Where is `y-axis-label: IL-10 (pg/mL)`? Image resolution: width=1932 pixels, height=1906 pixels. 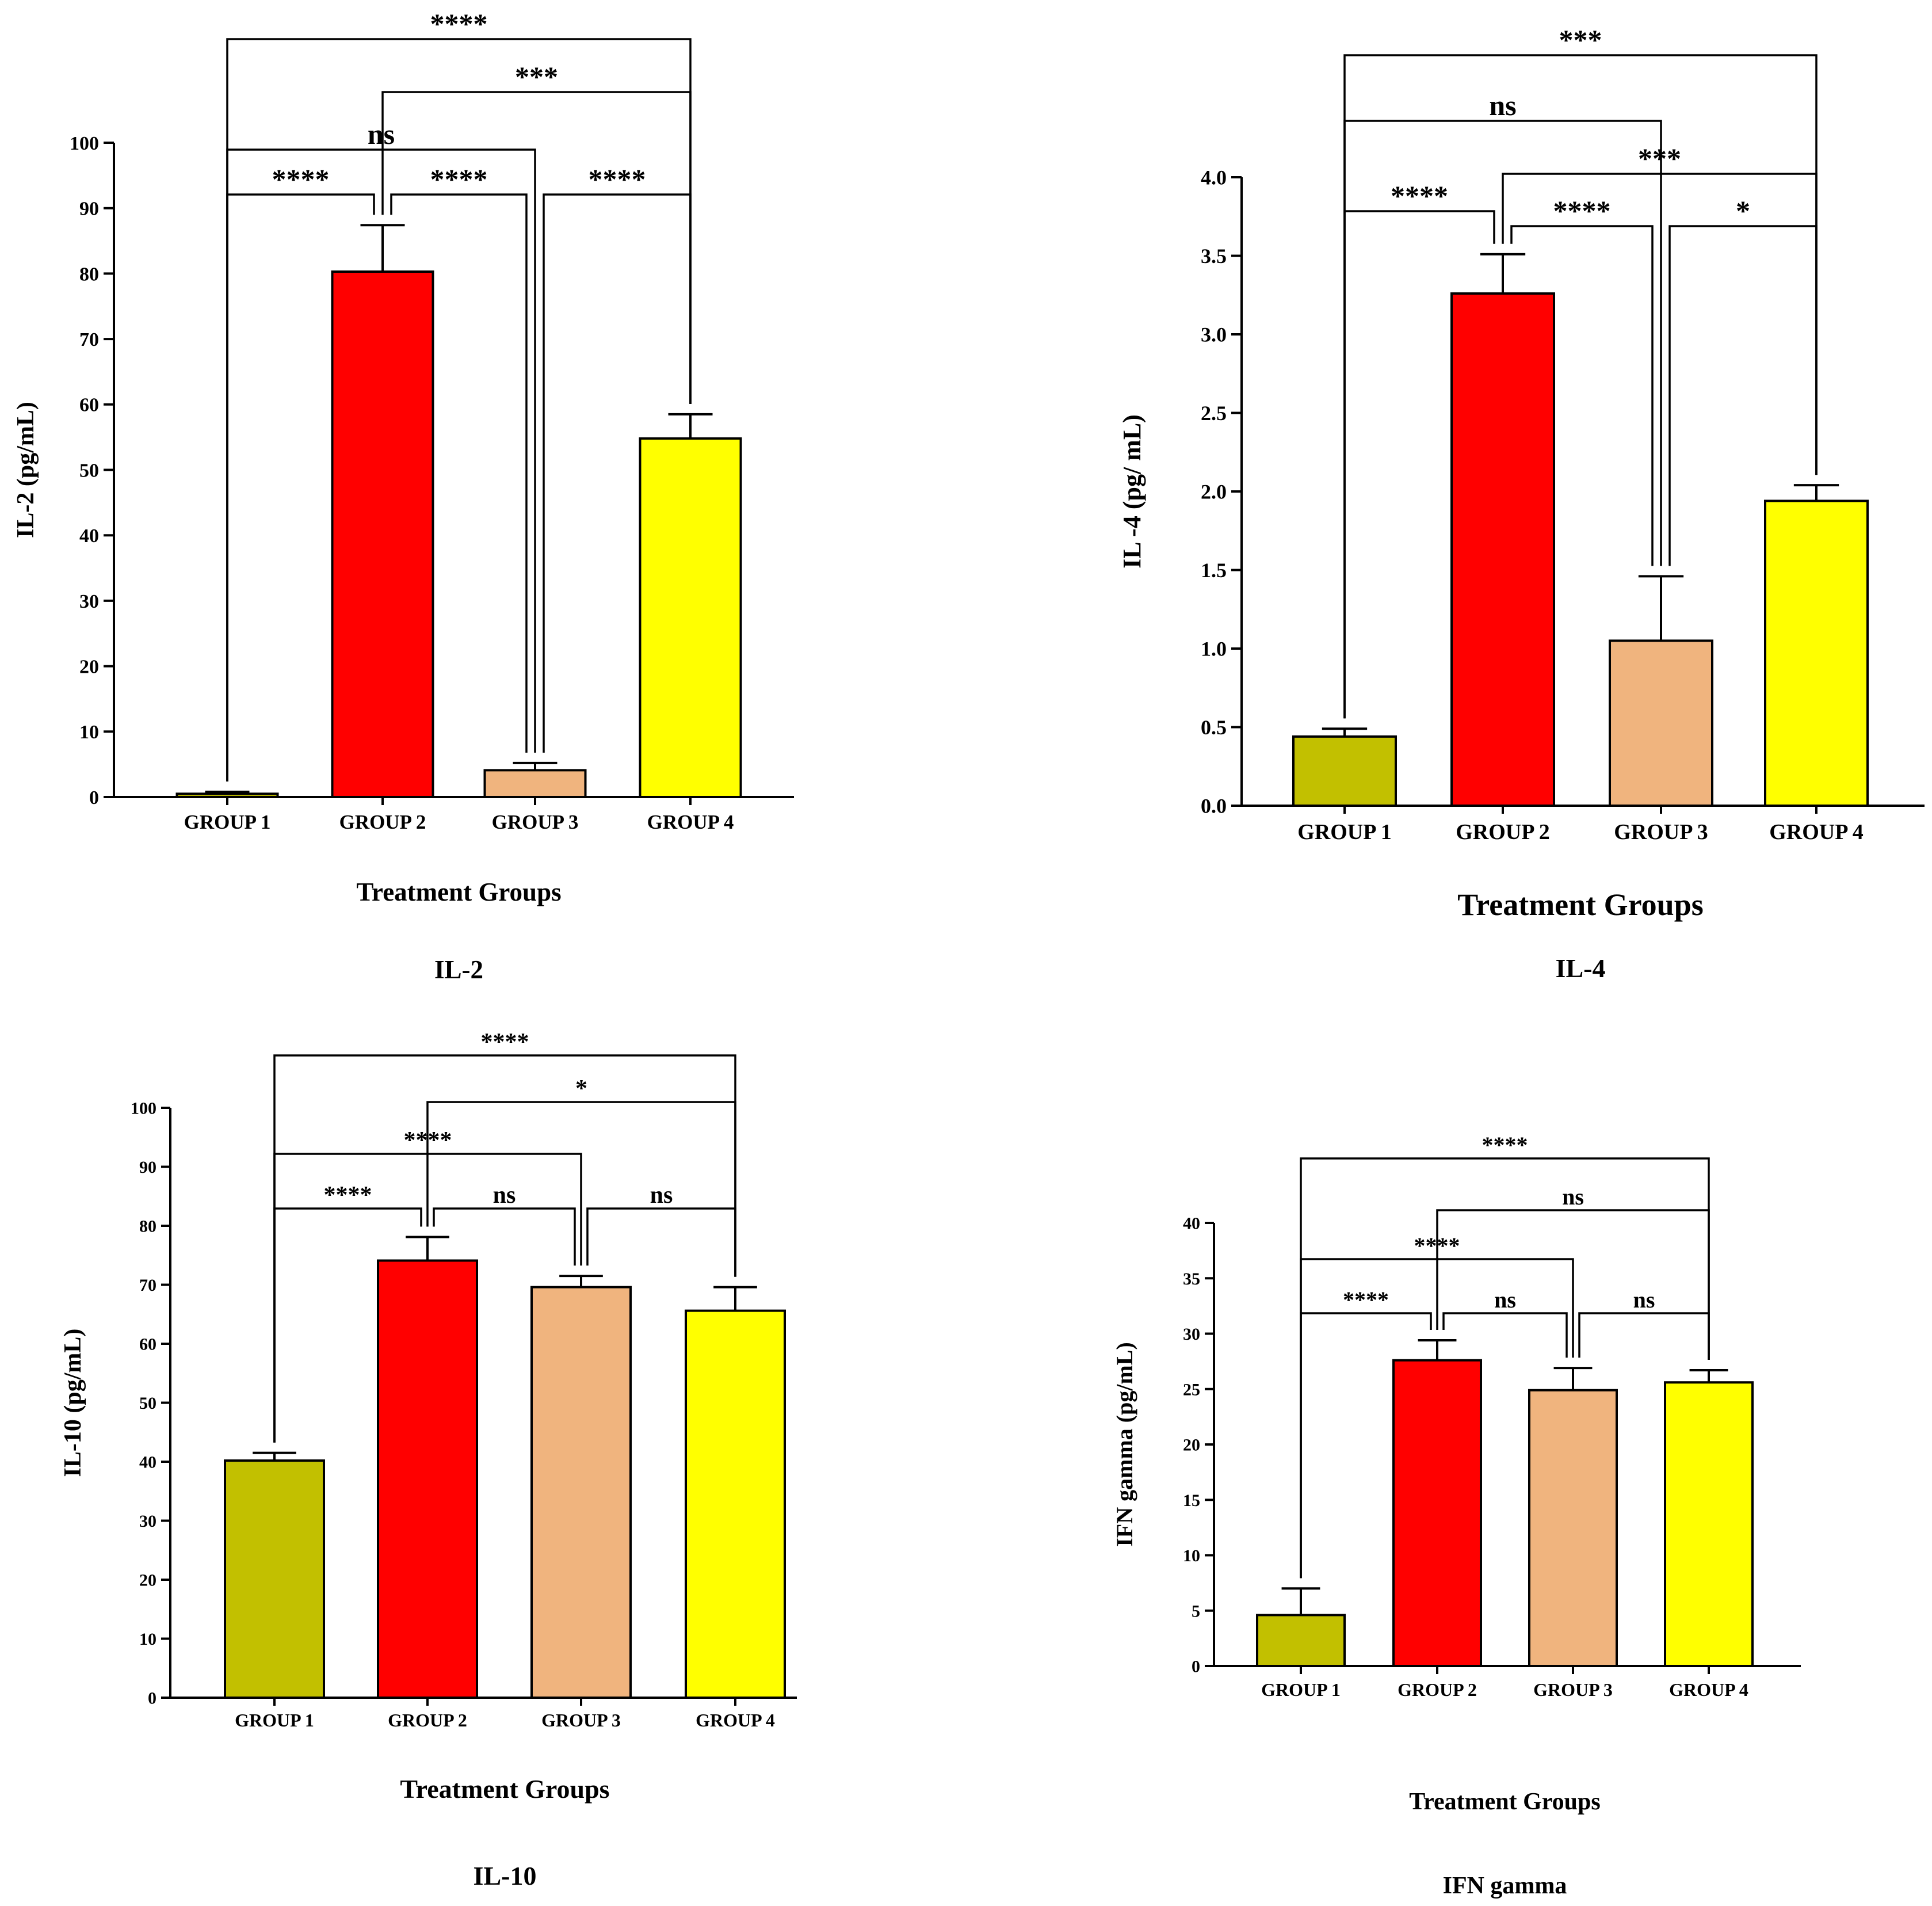
y-axis-label: IL-10 (pg/mL) is located at coordinates (73, 1403).